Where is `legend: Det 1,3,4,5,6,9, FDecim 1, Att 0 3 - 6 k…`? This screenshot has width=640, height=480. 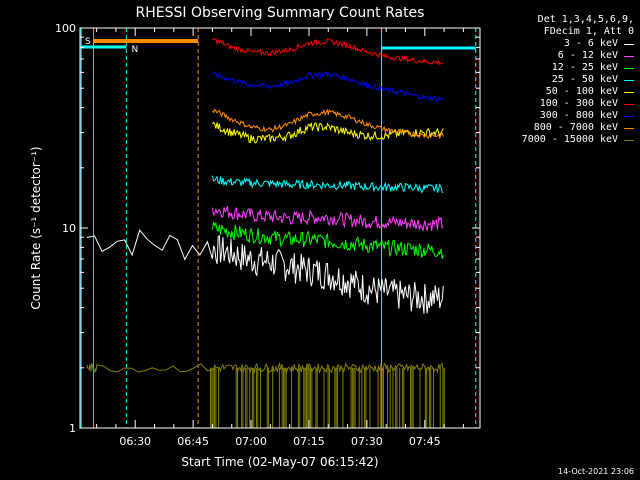 legend: Det 1,3,4,5,6,9, FDecim 1, Att 0 3 - 6 k… is located at coordinates (578, 80).